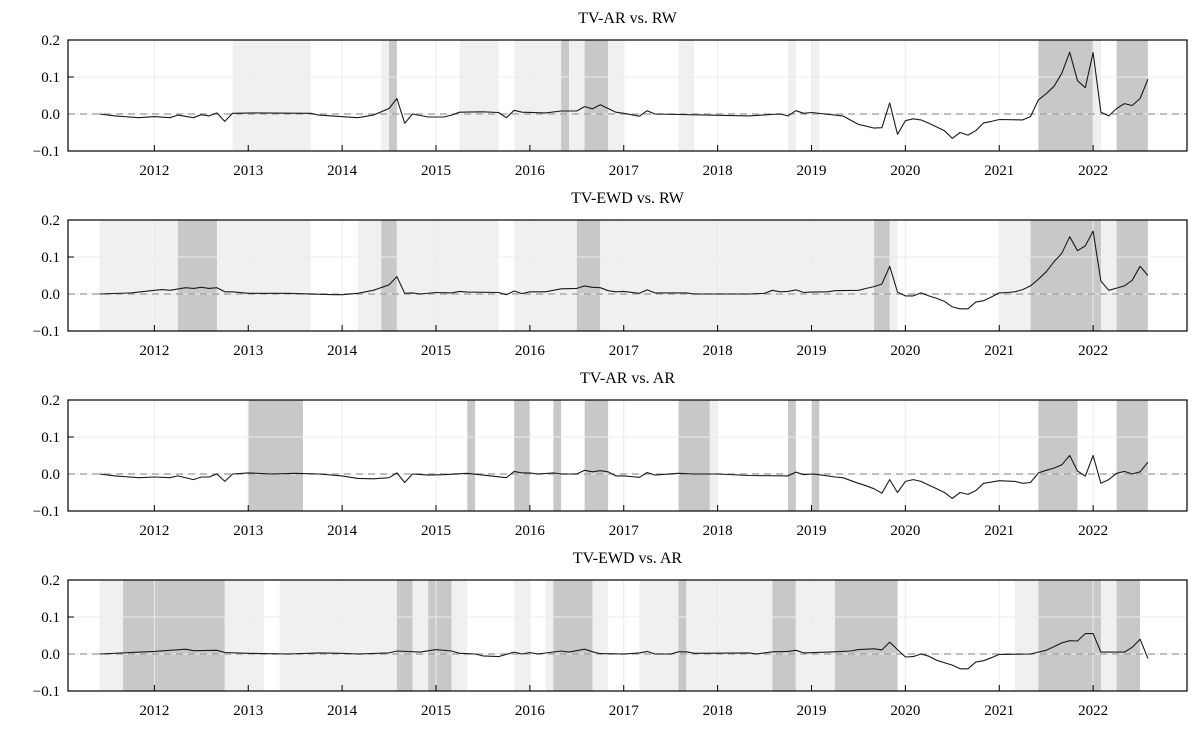 The height and width of the screenshot is (732, 1194). What do you see at coordinates (436, 711) in the screenshot?
I see `x-tick-label: 2015` at bounding box center [436, 711].